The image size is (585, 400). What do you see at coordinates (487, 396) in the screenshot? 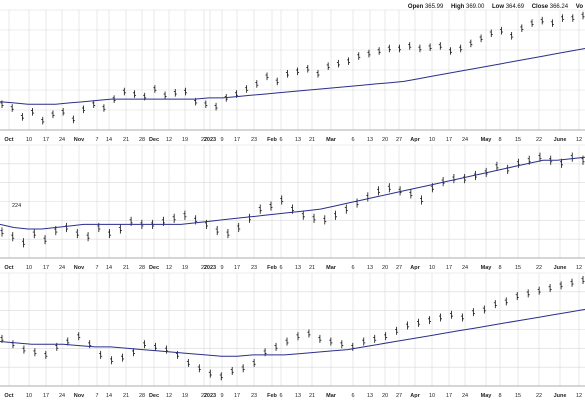
I see `x-tick-label: May` at bounding box center [487, 396].